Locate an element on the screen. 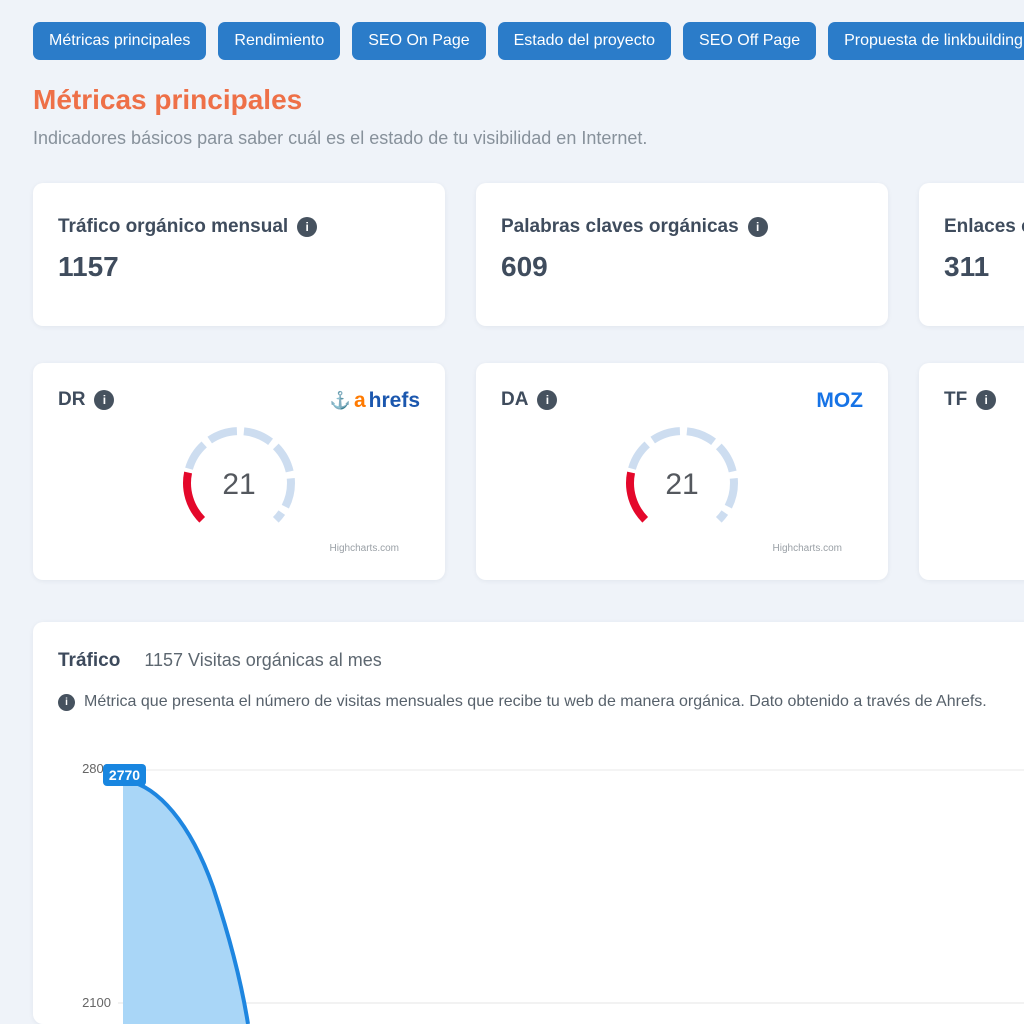 The width and height of the screenshot is (1024, 1024). card-palabras-claves-title: Palabras claves orgánicas is located at coordinates (620, 226).